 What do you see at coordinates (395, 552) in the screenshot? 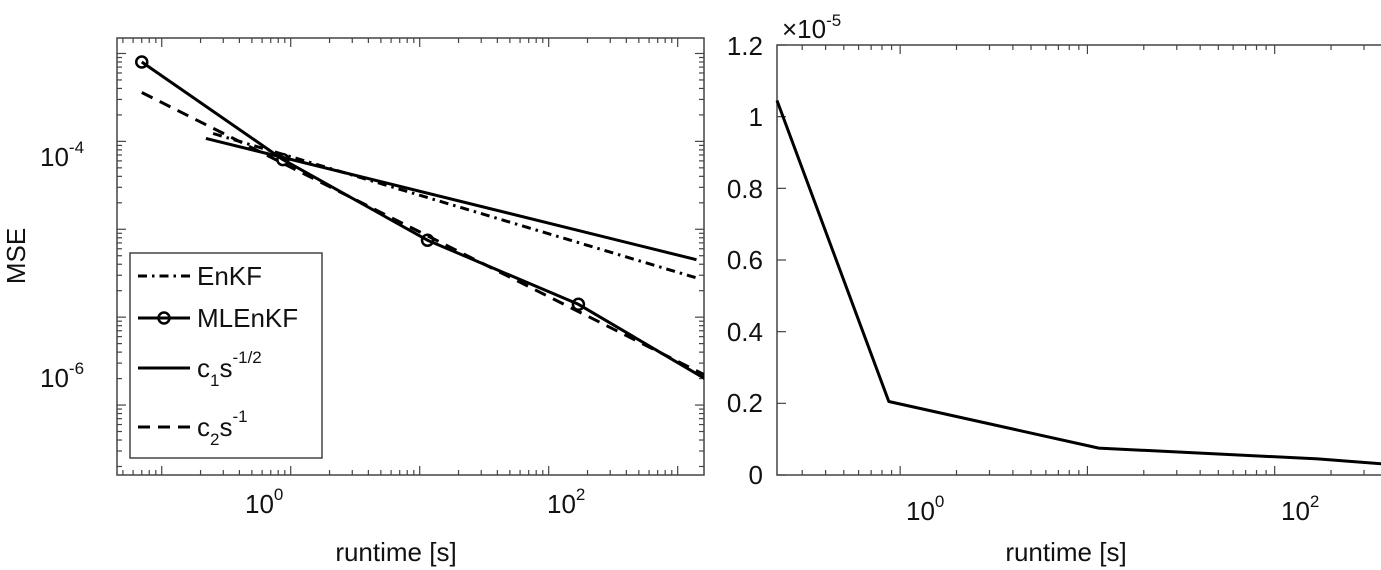
I see `left-x-axis-label: runtime [s]` at bounding box center [395, 552].